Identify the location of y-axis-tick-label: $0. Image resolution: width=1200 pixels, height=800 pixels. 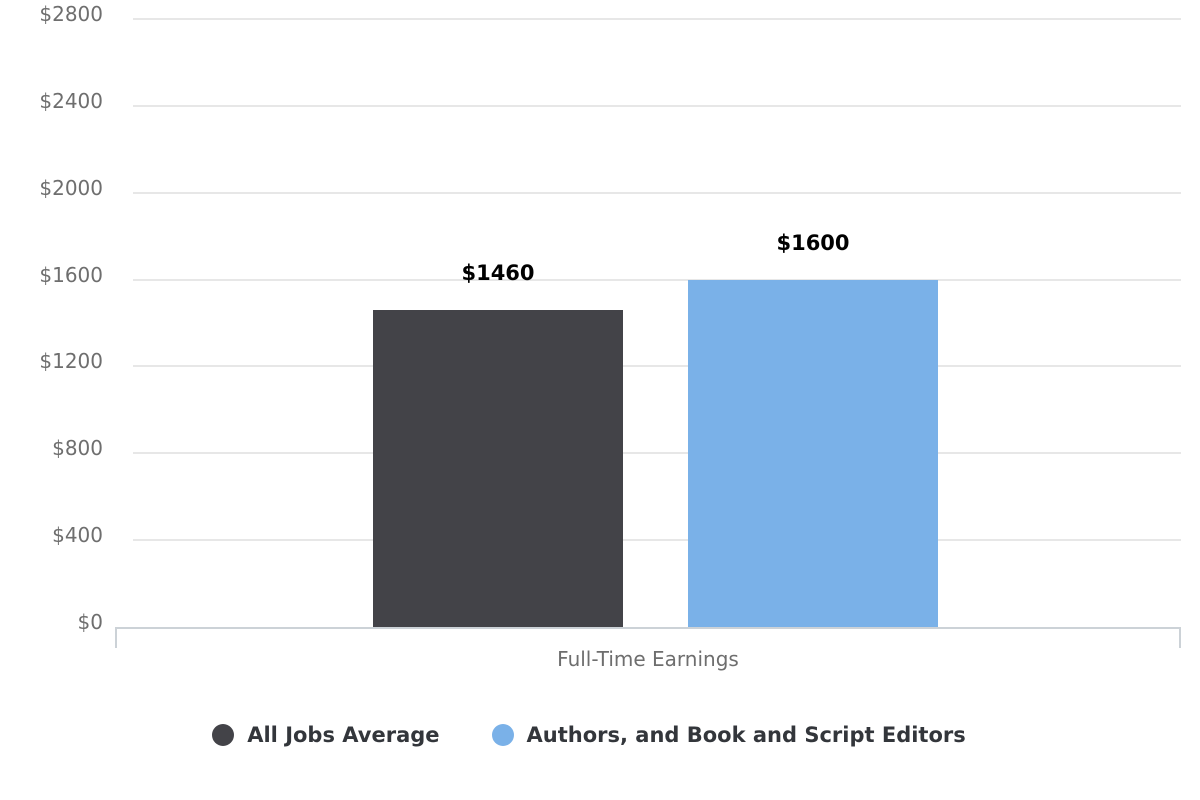
(90, 622).